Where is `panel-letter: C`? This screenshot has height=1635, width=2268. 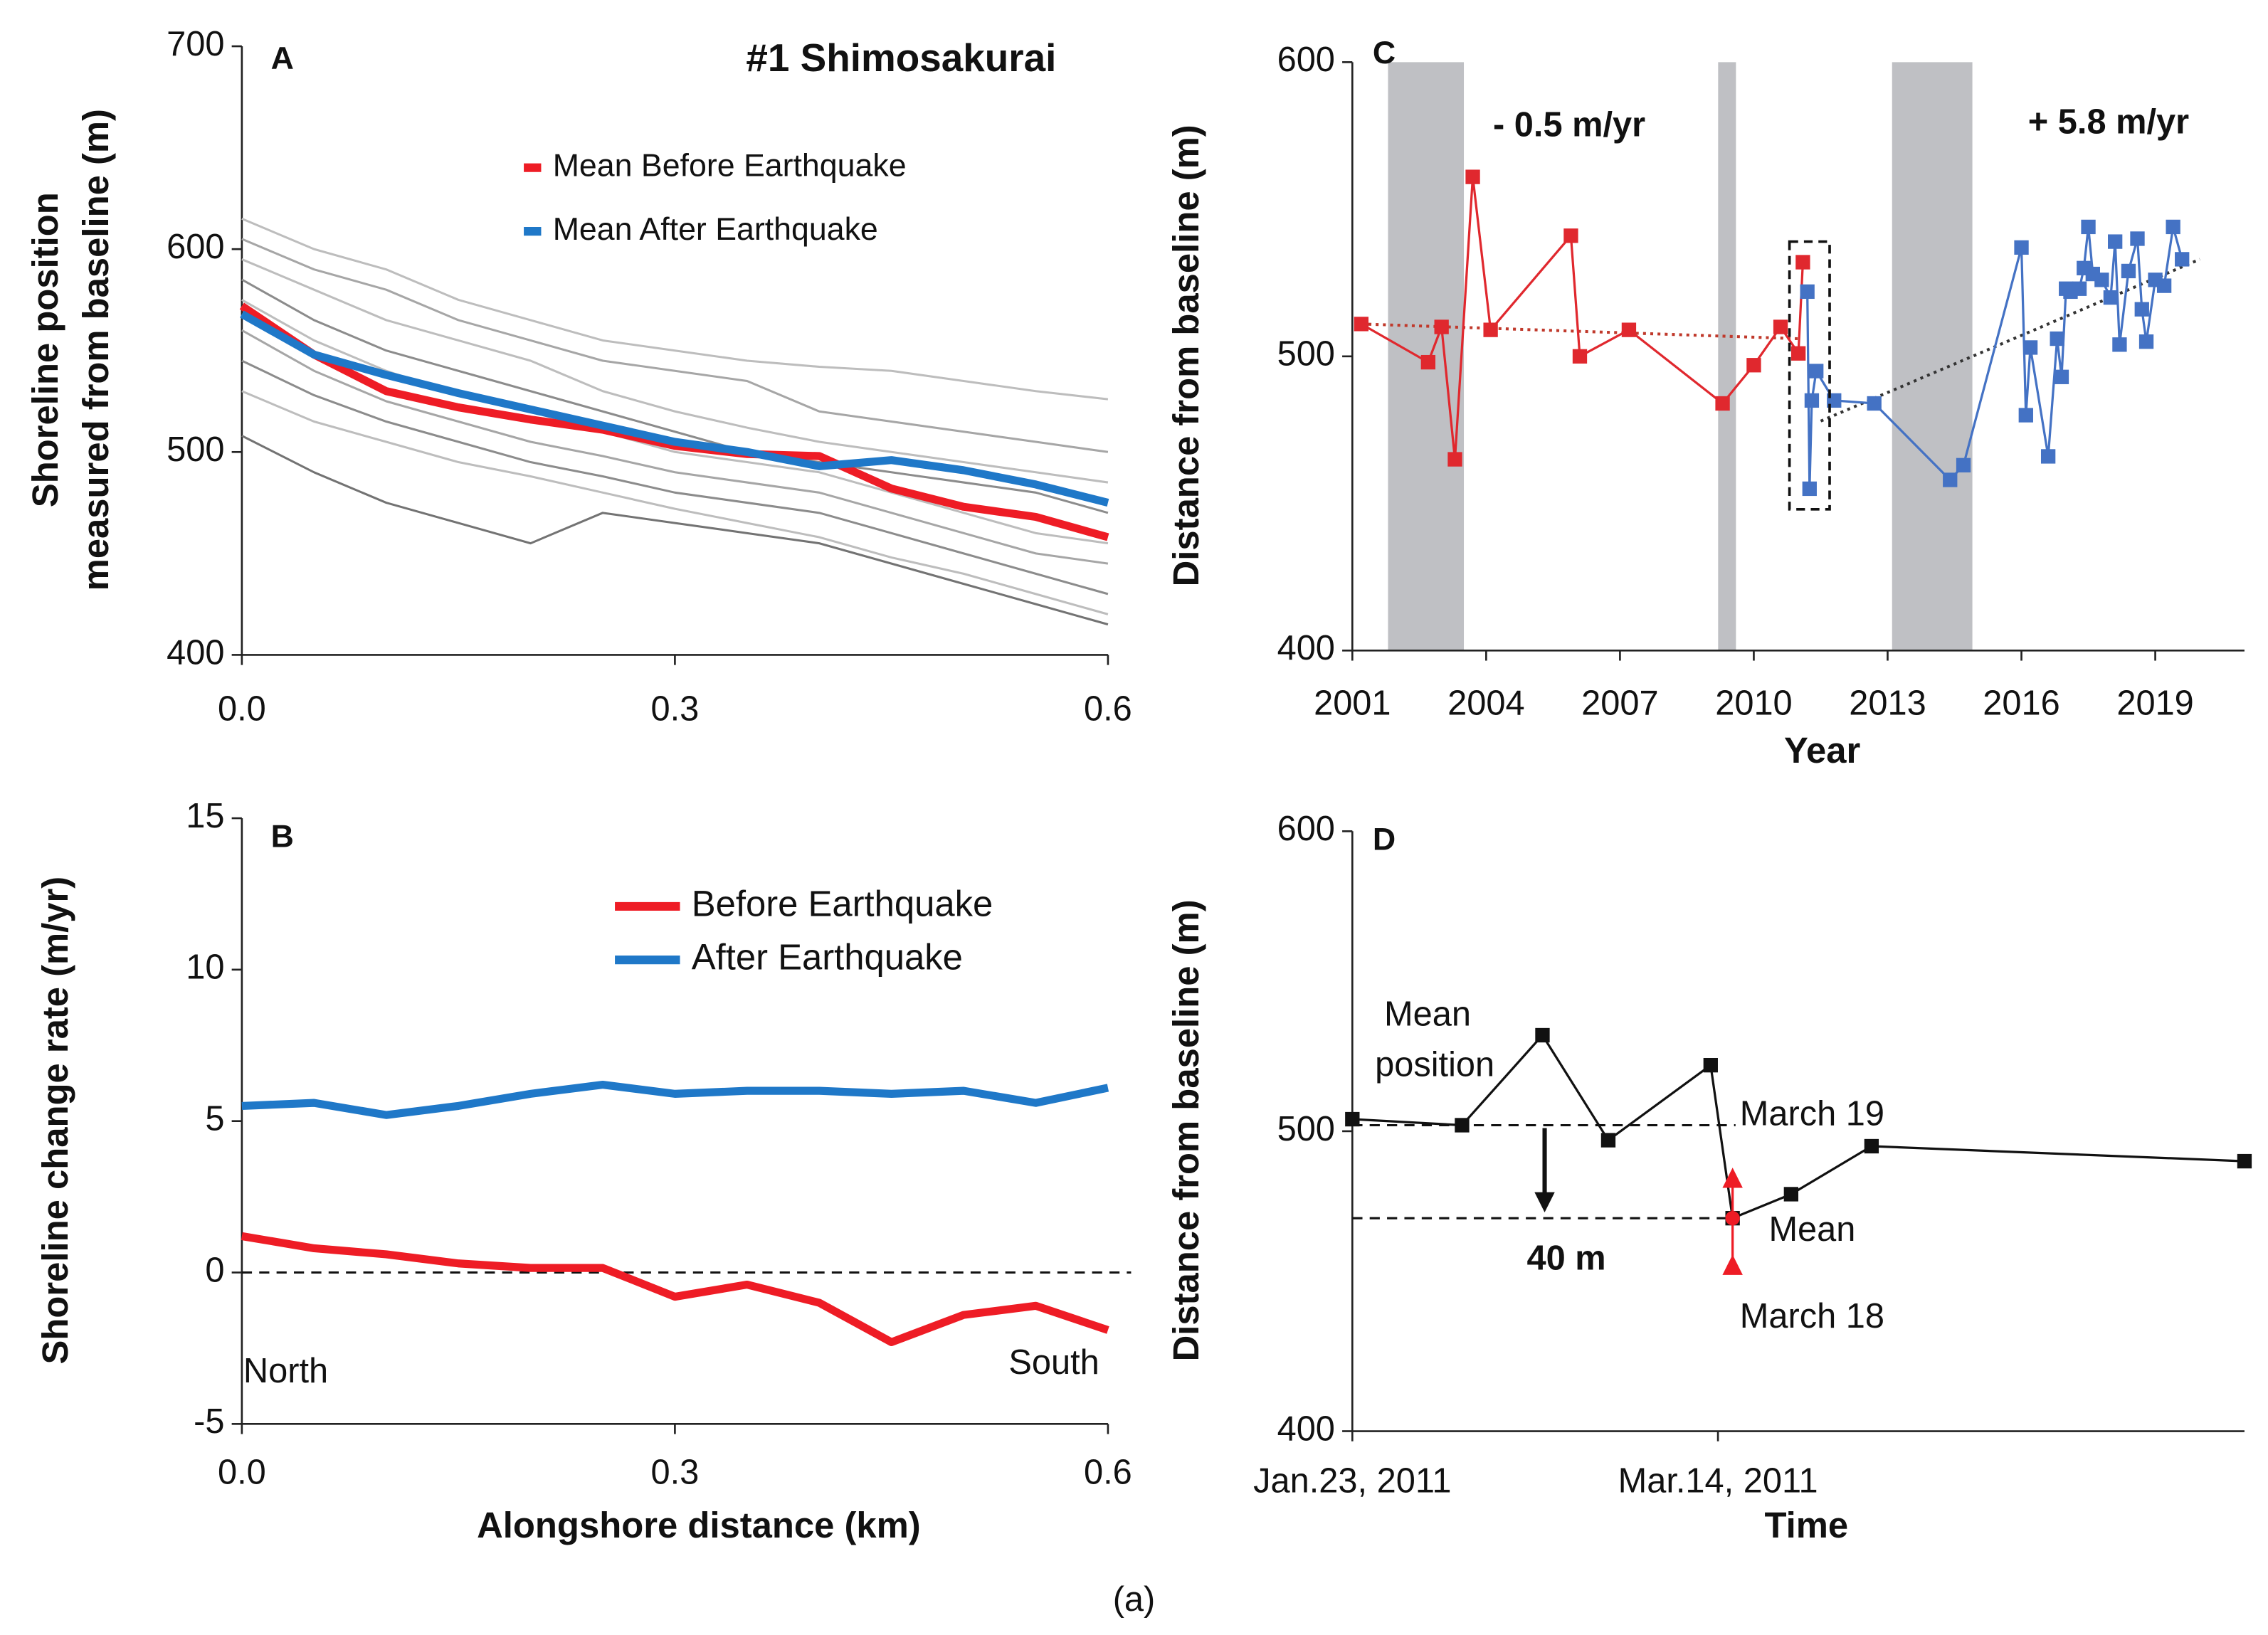
panel-letter: C is located at coordinates (1384, 53).